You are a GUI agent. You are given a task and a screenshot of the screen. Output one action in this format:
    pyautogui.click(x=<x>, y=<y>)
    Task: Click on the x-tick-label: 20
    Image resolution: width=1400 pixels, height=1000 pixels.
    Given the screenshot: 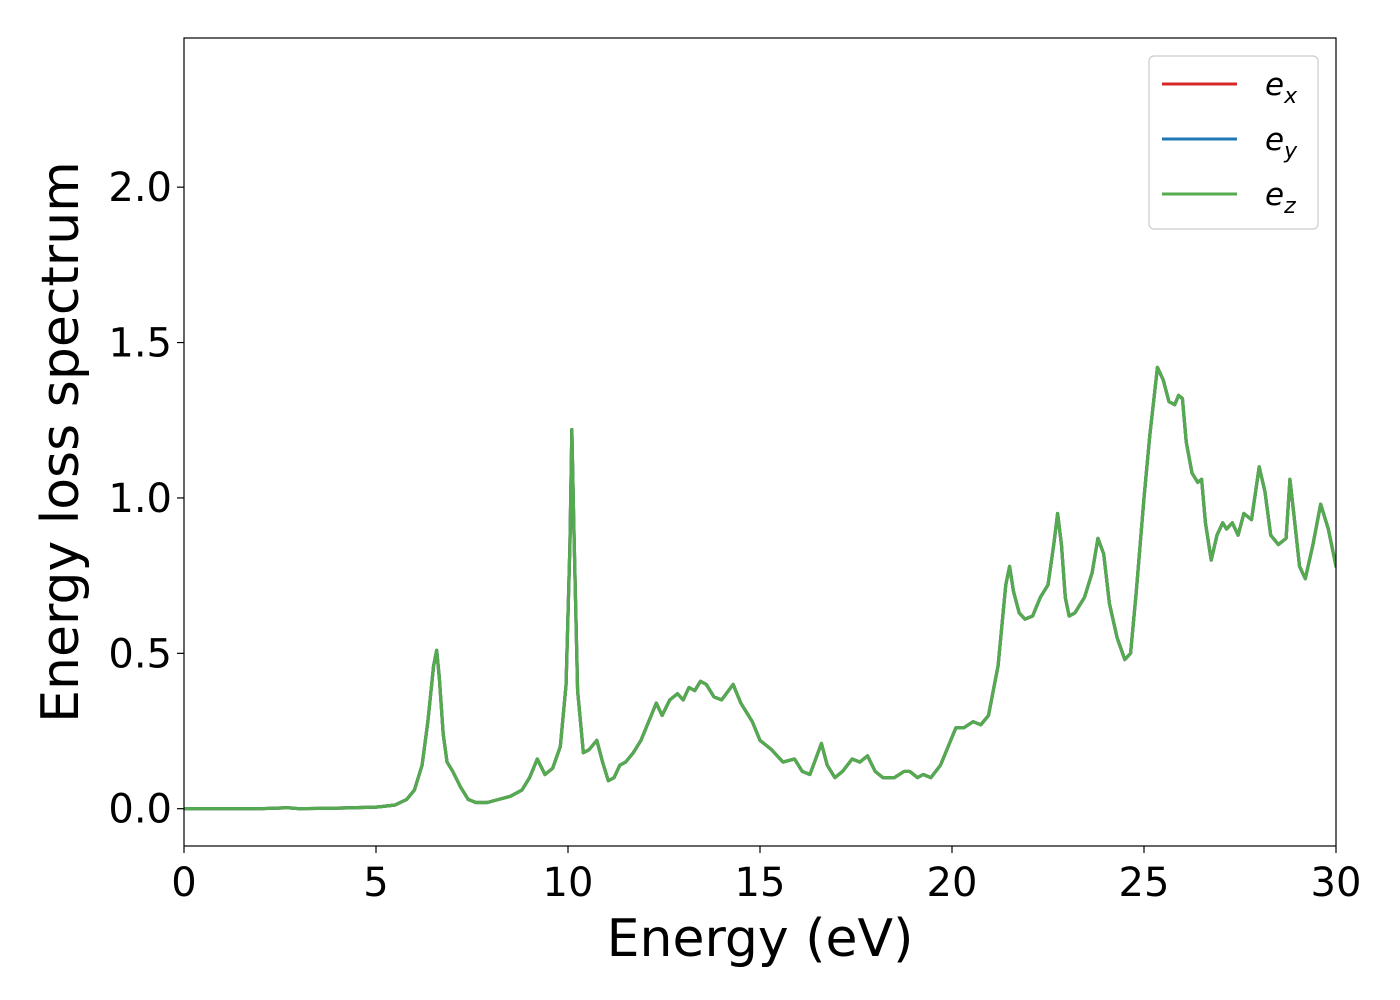 What is the action you would take?
    pyautogui.click(x=952, y=883)
    